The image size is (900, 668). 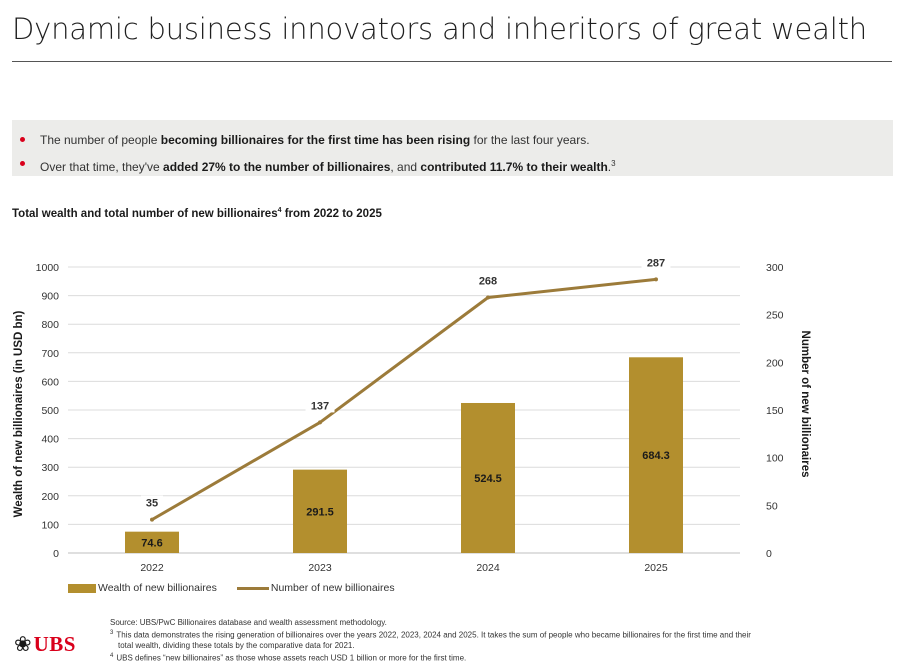 What do you see at coordinates (50, 382) in the screenshot?
I see `y-left-tick-label: 600` at bounding box center [50, 382].